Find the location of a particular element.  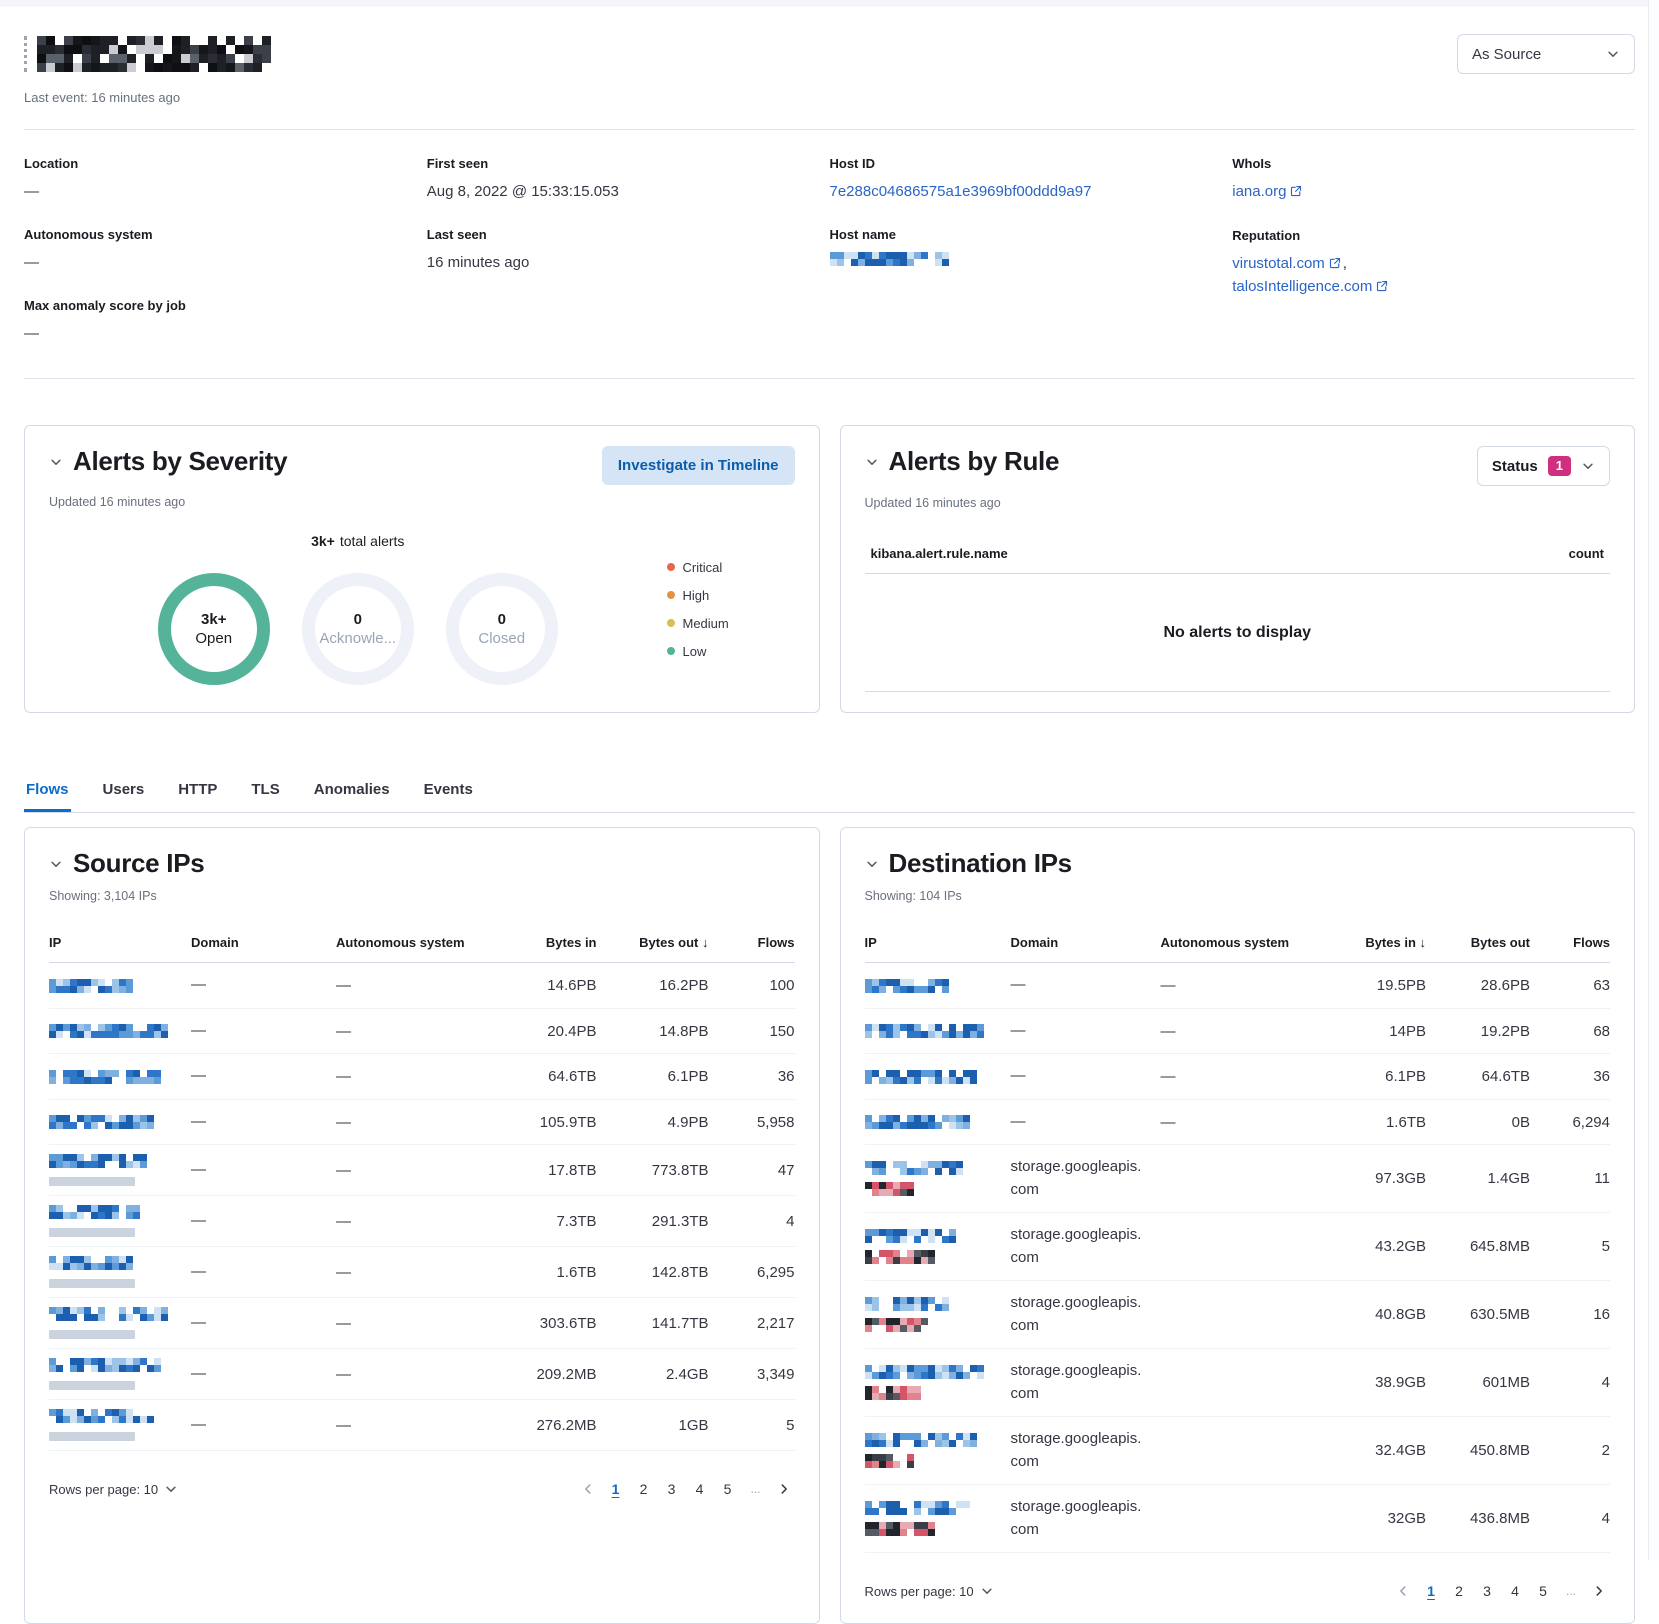

legend-item-medium: Medium is located at coordinates (730, 623).